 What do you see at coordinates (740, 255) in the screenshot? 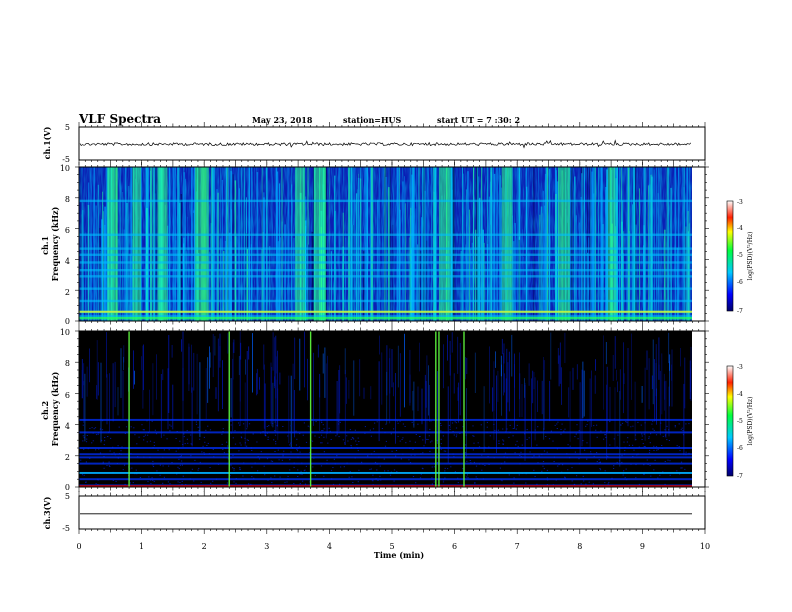
I see `ch1-cb-tick-m5: -5` at bounding box center [740, 255].